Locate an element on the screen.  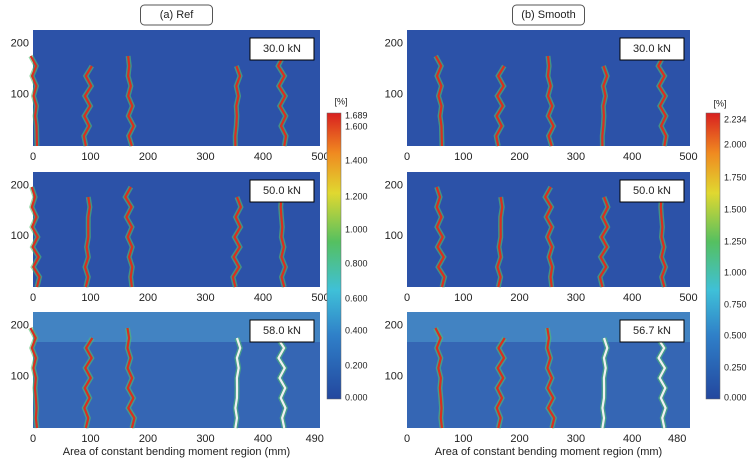
colorbar-tick: 1.400 is located at coordinates (356, 160).